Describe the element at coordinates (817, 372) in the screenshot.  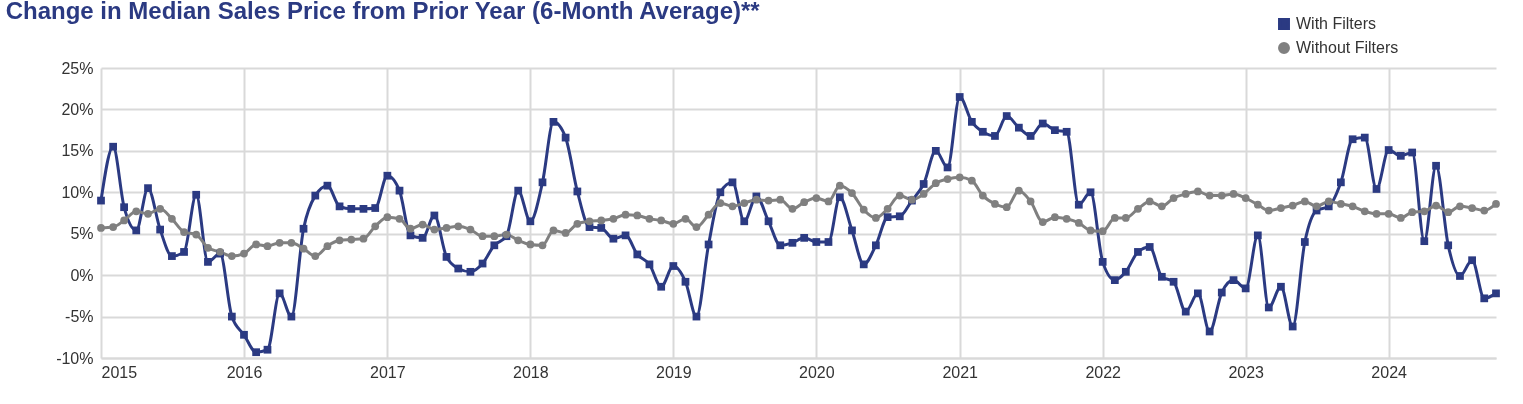
I see `x-tick-label: 2020` at that location.